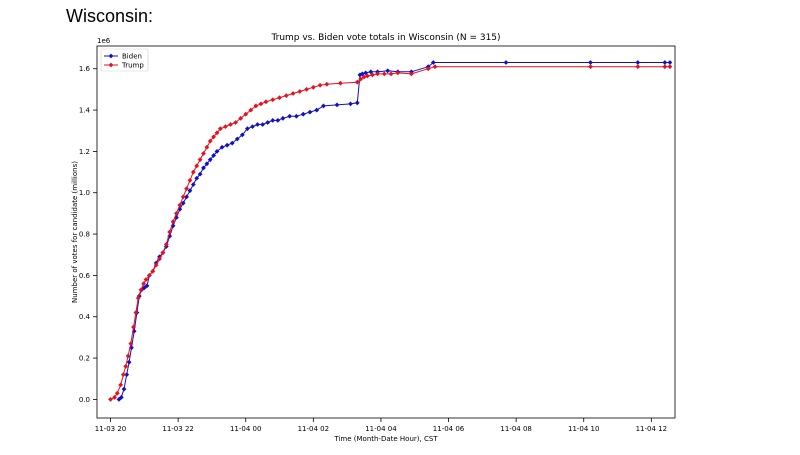 This screenshot has height=455, width=800. What do you see at coordinates (110, 16) in the screenshot?
I see `page-heading: Wisconsin:` at bounding box center [110, 16].